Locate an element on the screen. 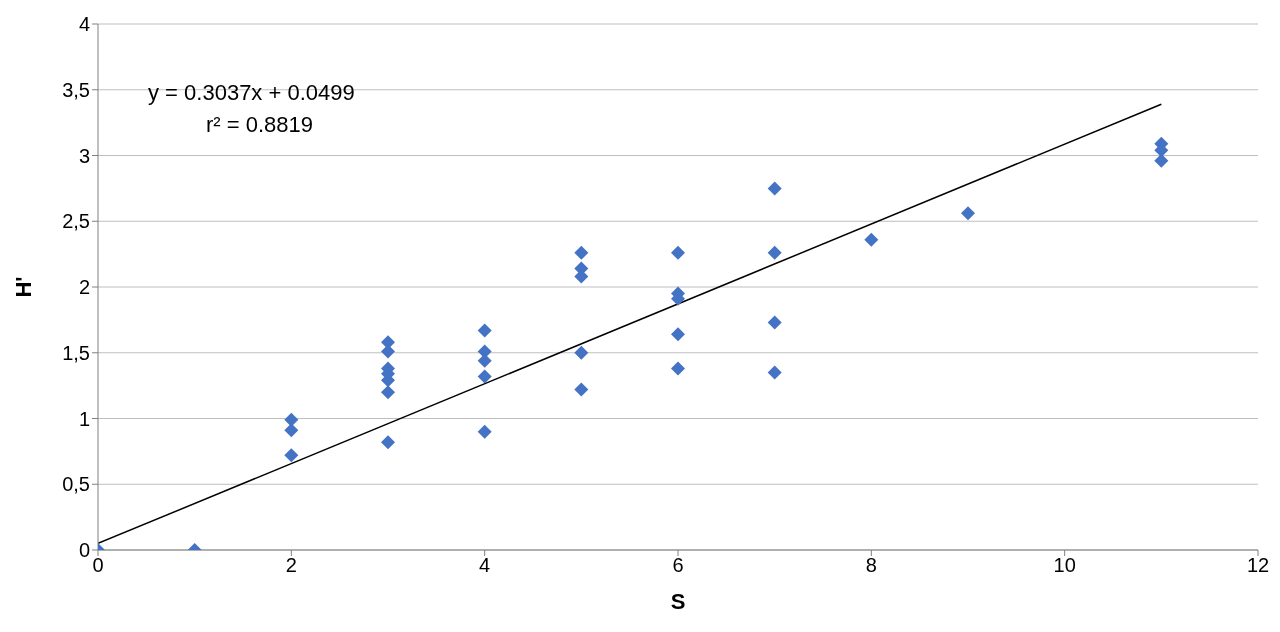 The width and height of the screenshot is (1280, 632). x-tick-label: 0 is located at coordinates (98, 565).